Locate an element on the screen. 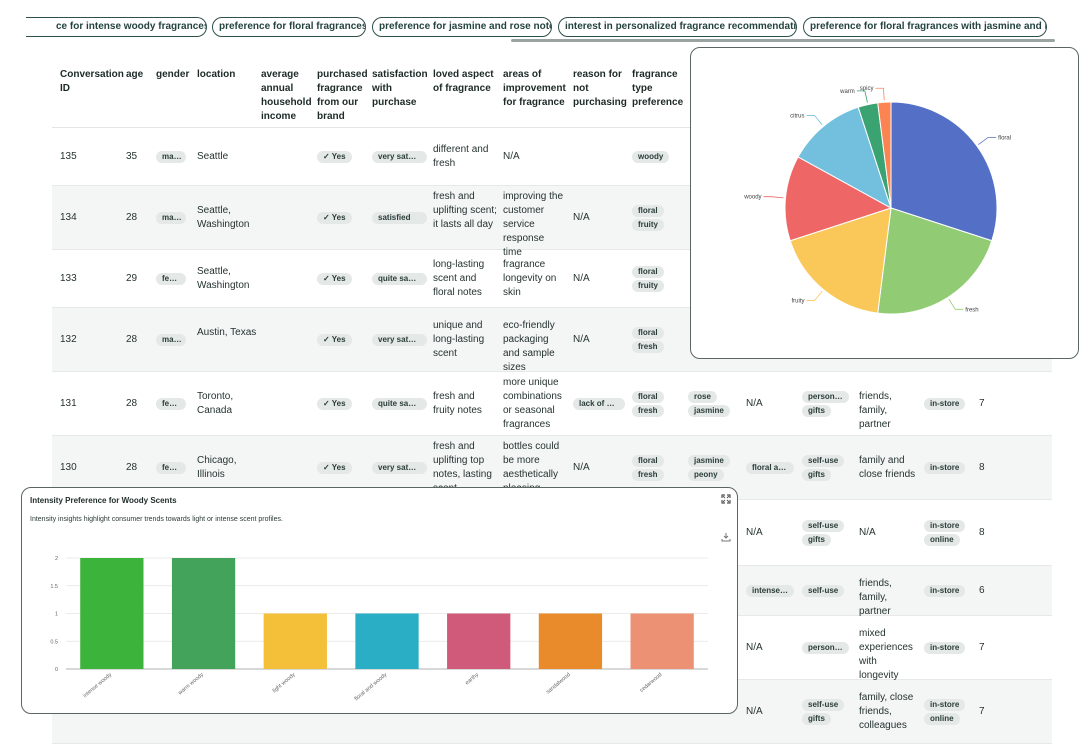 Image resolution: width=1080 pixels, height=744 pixels. pie-slice-citrus is located at coordinates (844, 158).